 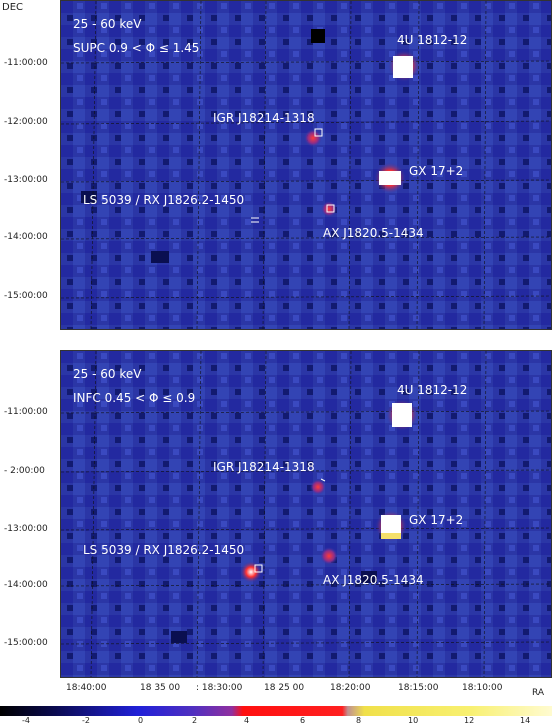 I want to click on colorbar-label-3: 0, so click(x=141, y=720).